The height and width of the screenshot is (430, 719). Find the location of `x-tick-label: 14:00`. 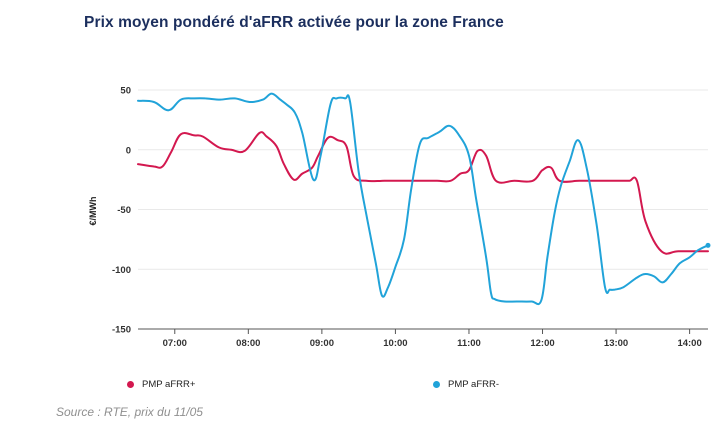

x-tick-label: 14:00 is located at coordinates (689, 343).